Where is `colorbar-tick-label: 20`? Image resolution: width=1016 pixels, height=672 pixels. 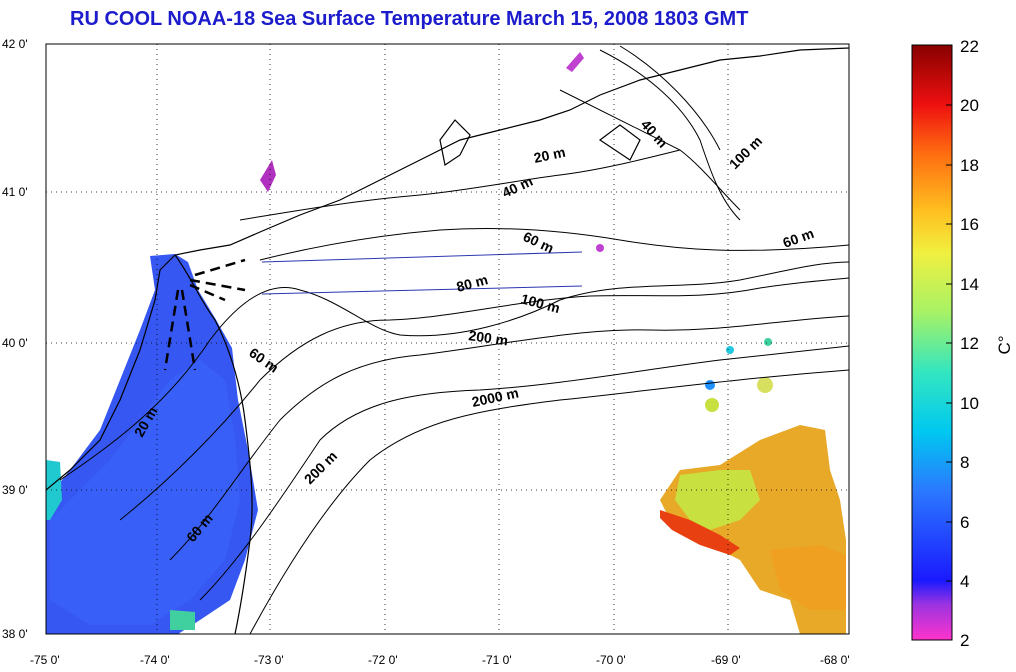 colorbar-tick-label: 20 is located at coordinates (969, 105).